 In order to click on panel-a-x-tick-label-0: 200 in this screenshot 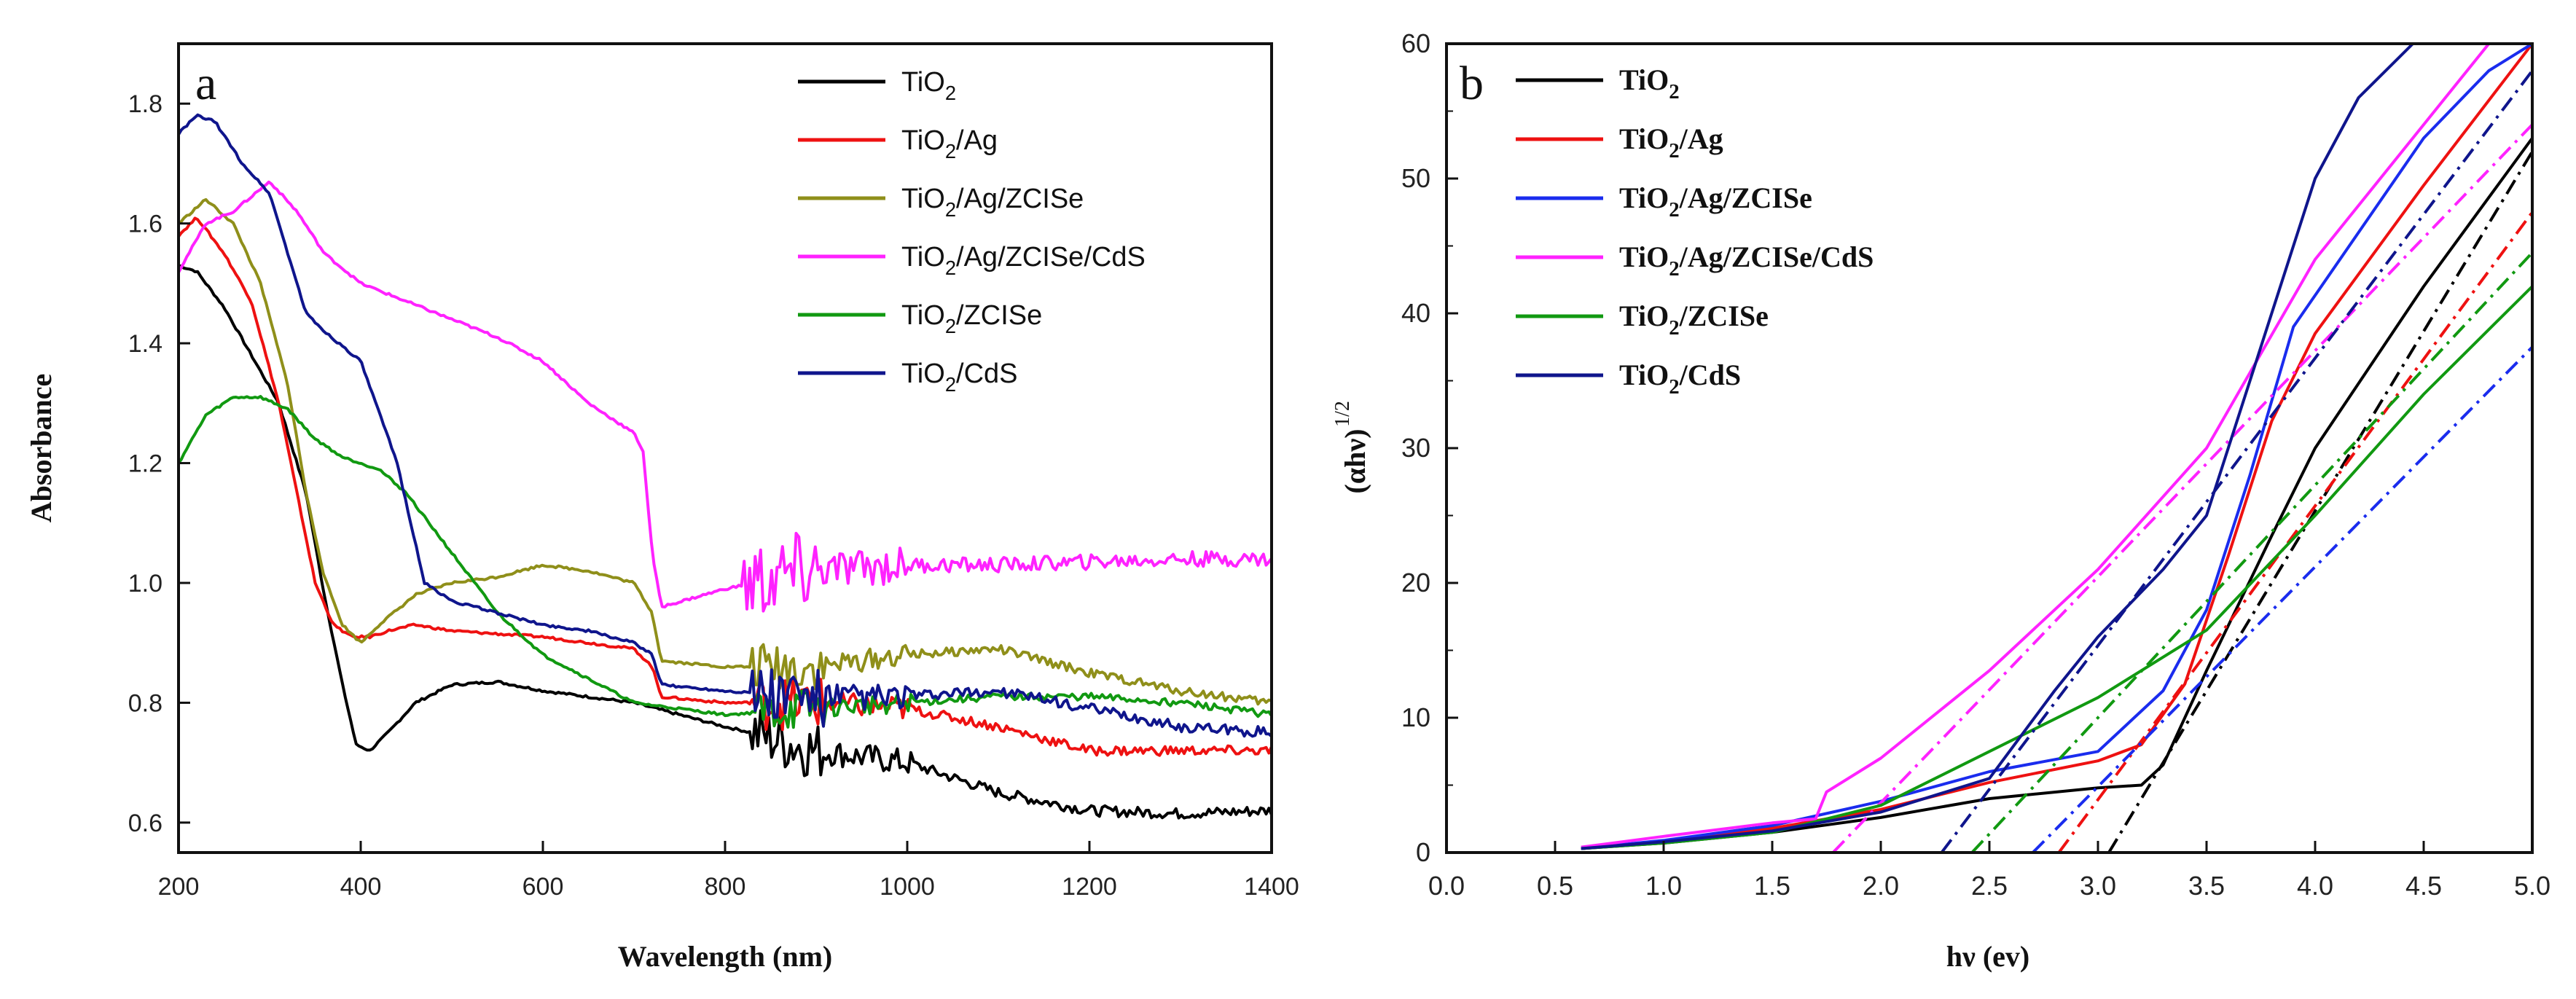, I will do `click(179, 887)`.